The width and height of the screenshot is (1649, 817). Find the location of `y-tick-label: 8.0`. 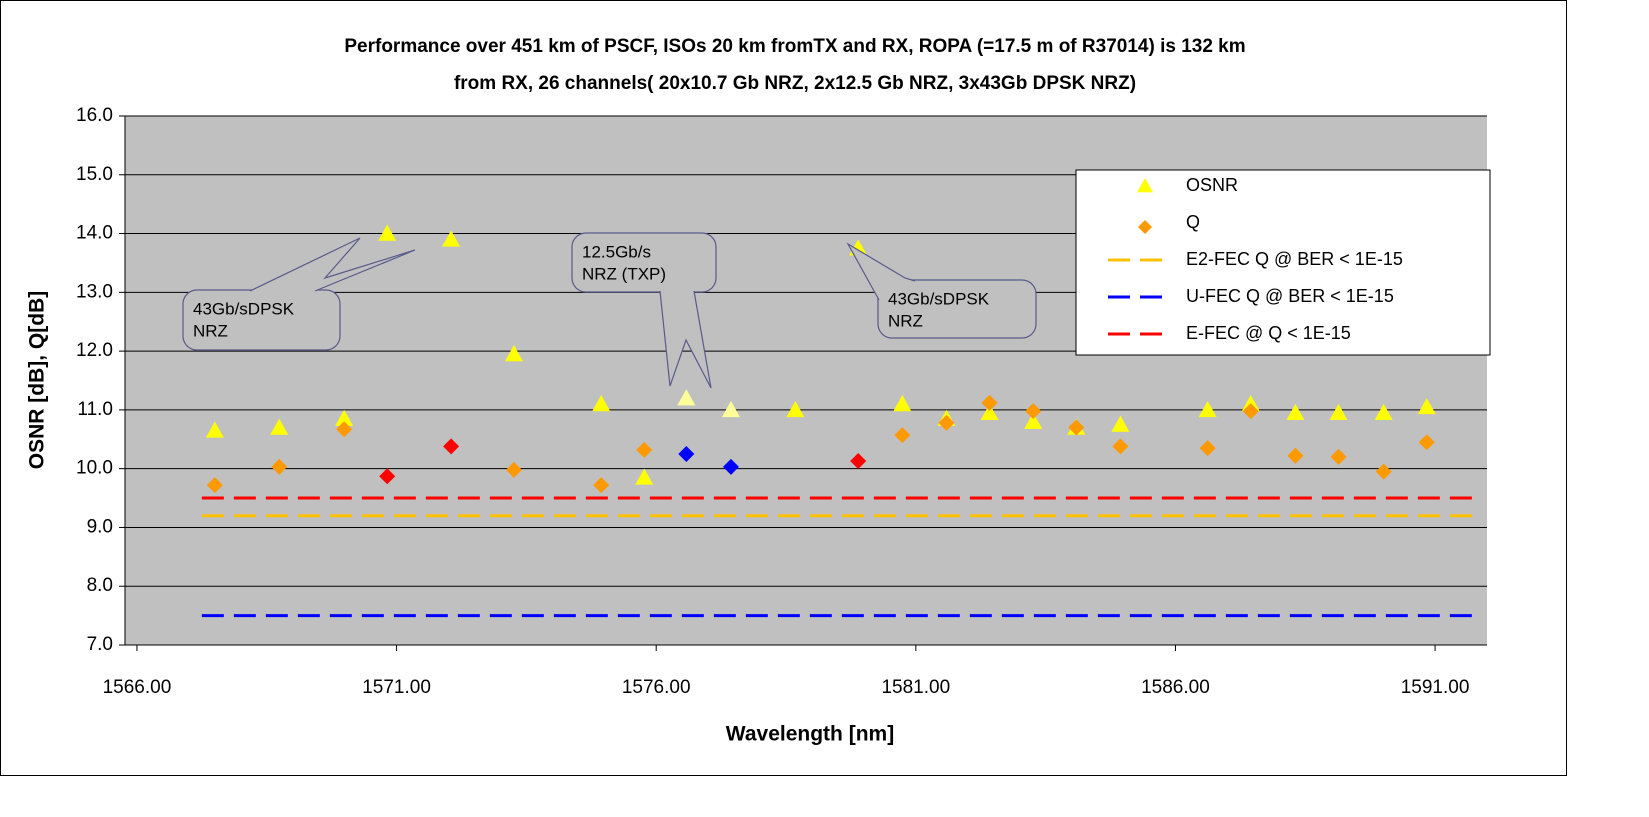

y-tick-label: 8.0 is located at coordinates (100, 585).